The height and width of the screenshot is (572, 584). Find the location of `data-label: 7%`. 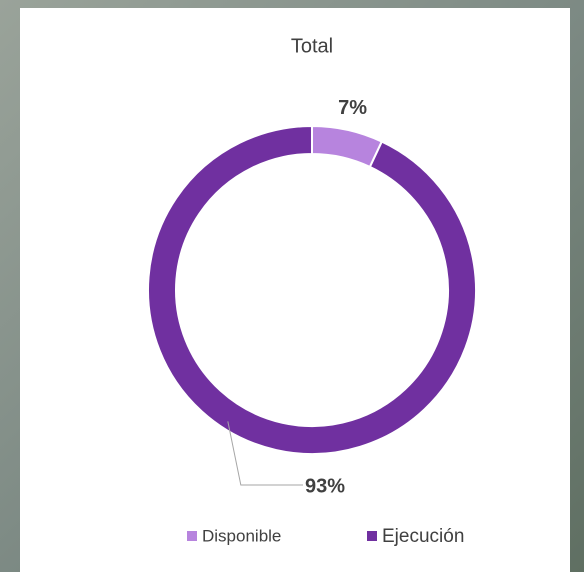

data-label: 7% is located at coordinates (352, 108).